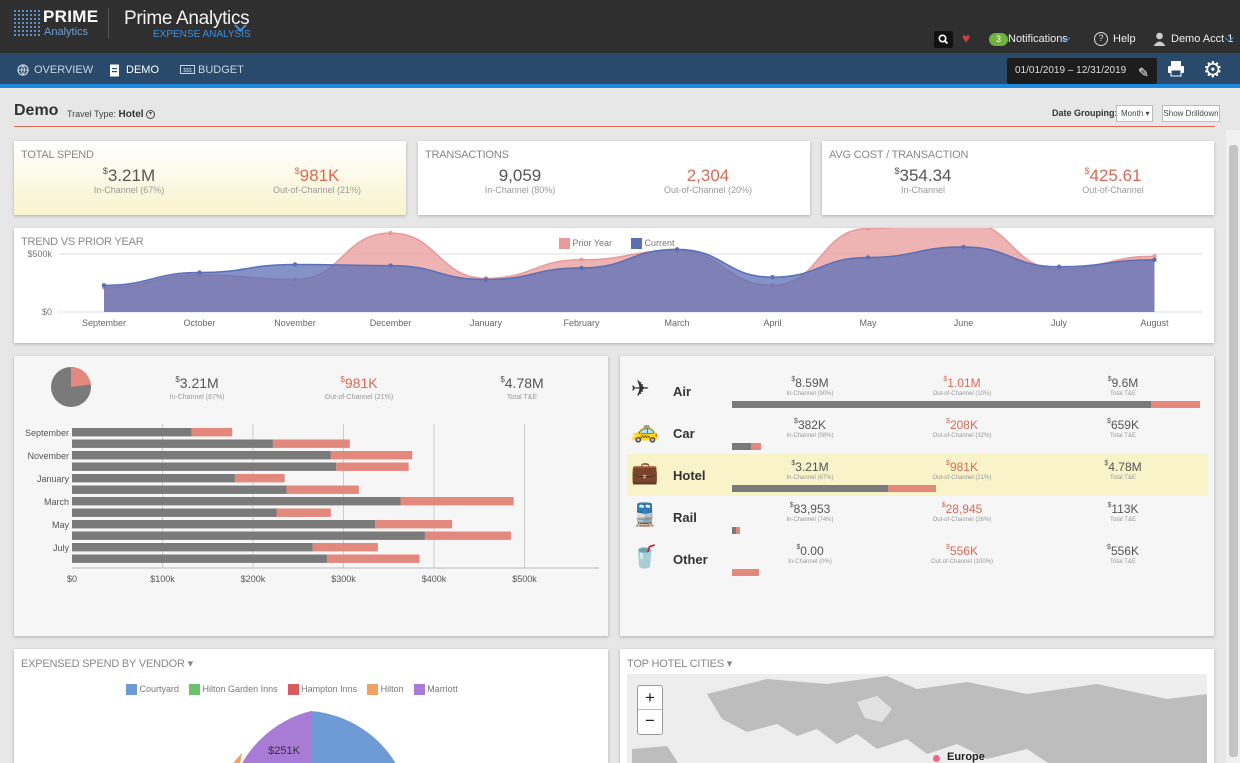  I want to click on date-grouping-select: Month ▾, so click(1134, 113).